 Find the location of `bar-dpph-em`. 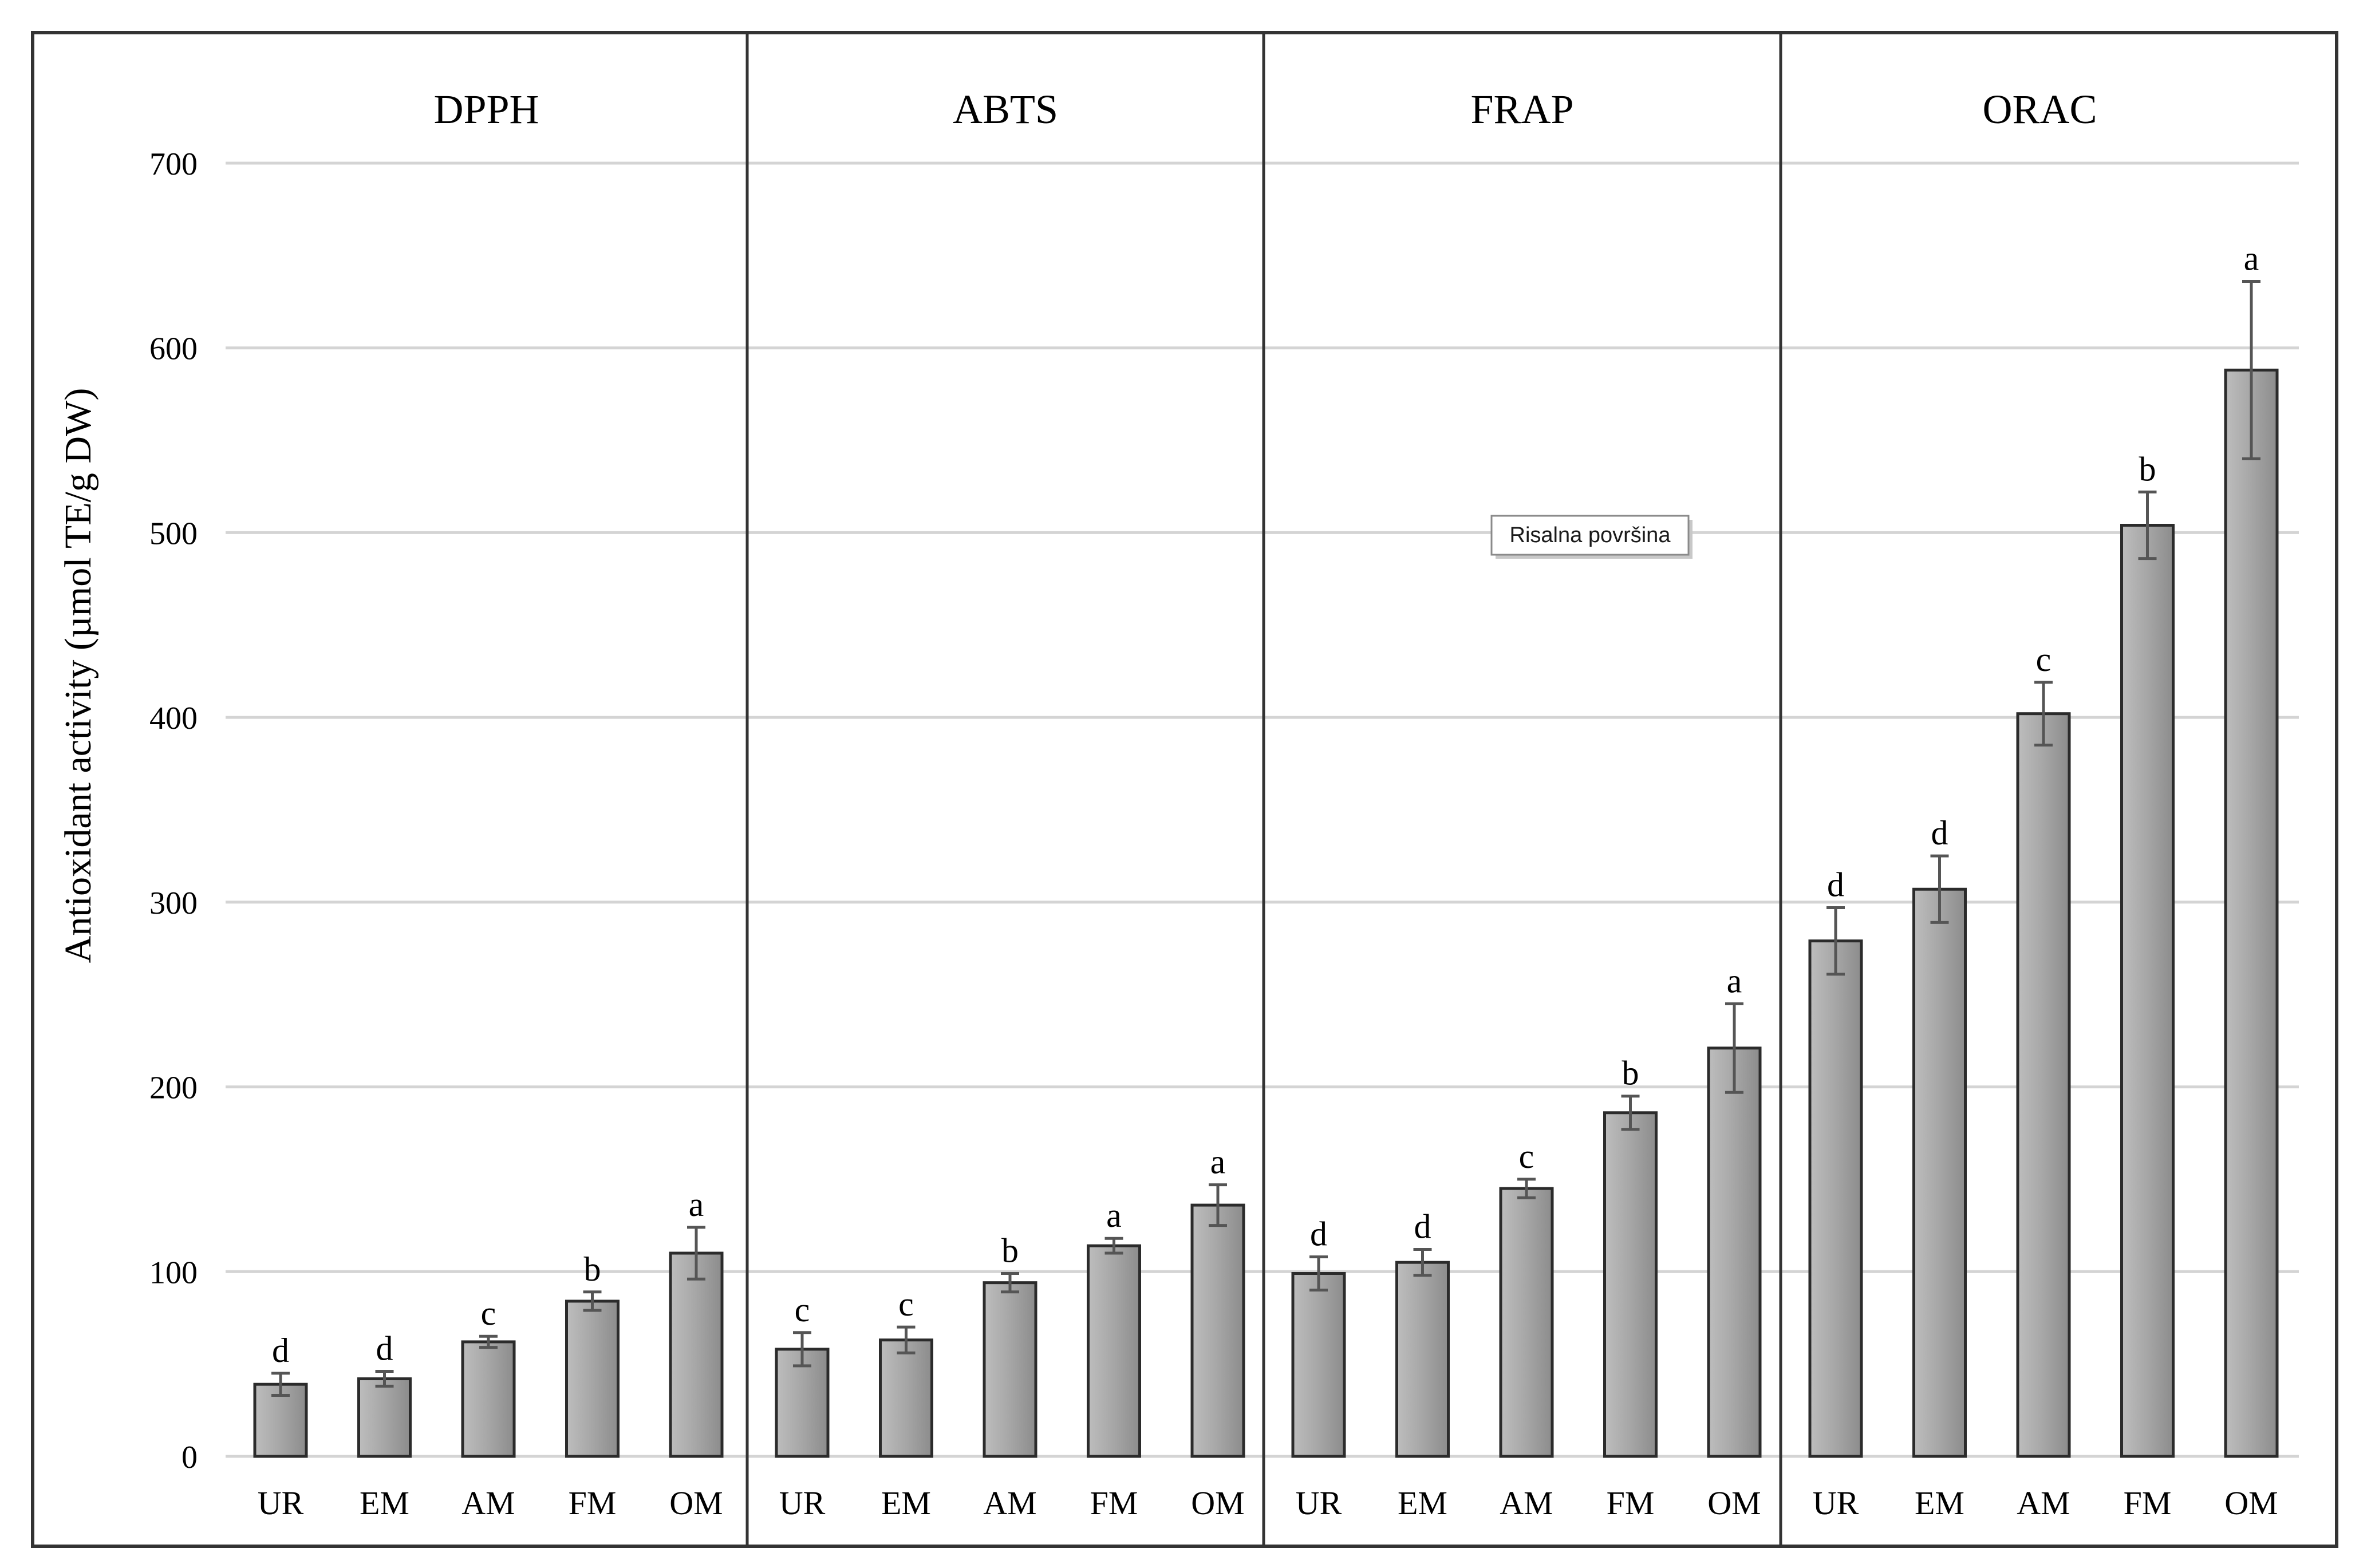

bar-dpph-em is located at coordinates (384, 1418).